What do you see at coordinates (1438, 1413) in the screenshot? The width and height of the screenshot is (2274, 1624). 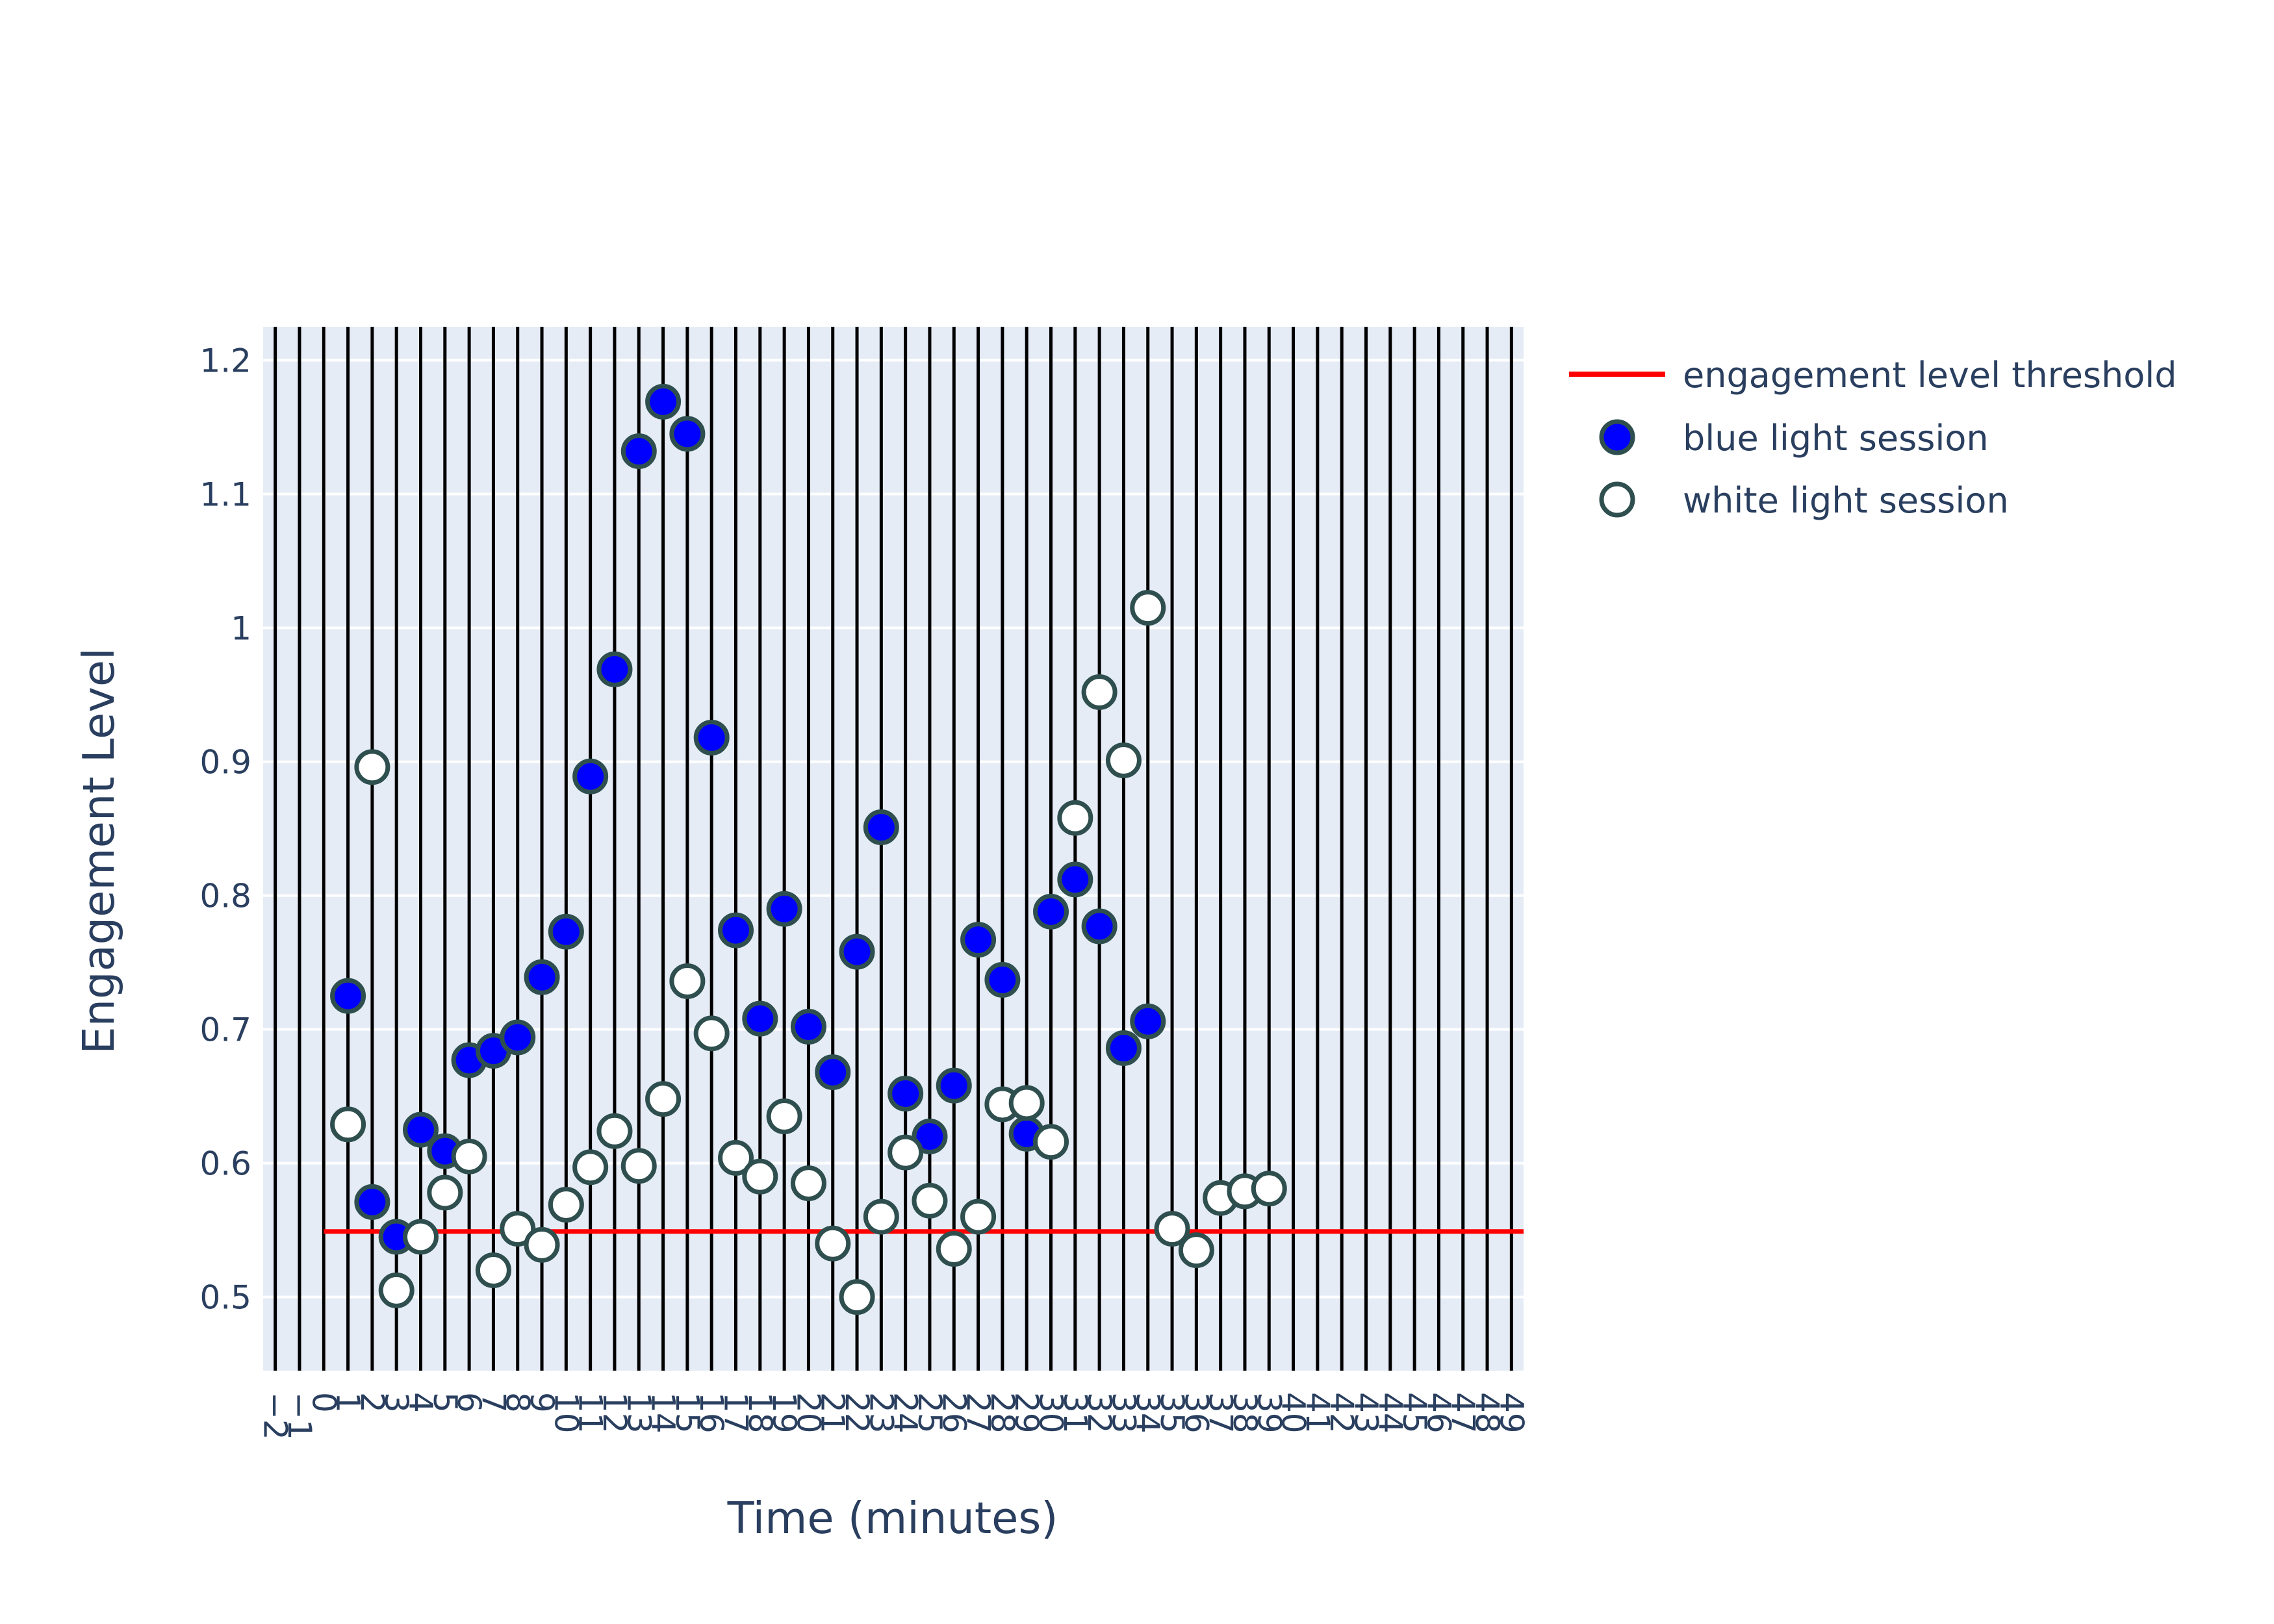 I see `x-tick-label: 46` at bounding box center [1438, 1413].